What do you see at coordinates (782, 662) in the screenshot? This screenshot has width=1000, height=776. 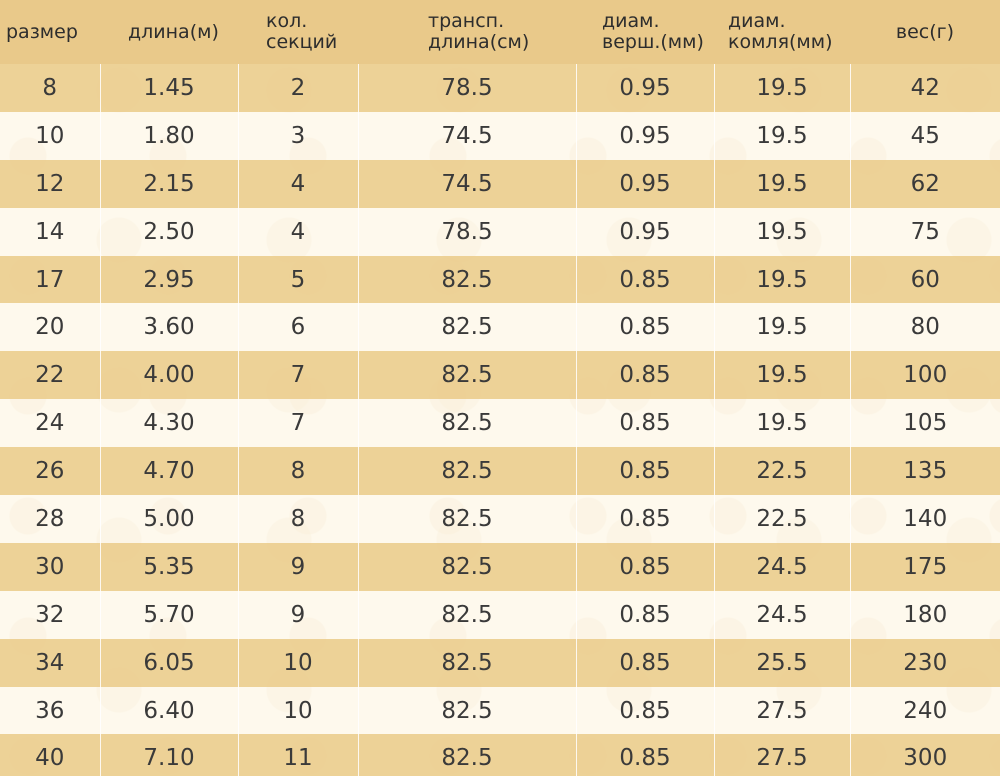 I see `cell-butt-diameter: 25.5` at bounding box center [782, 662].